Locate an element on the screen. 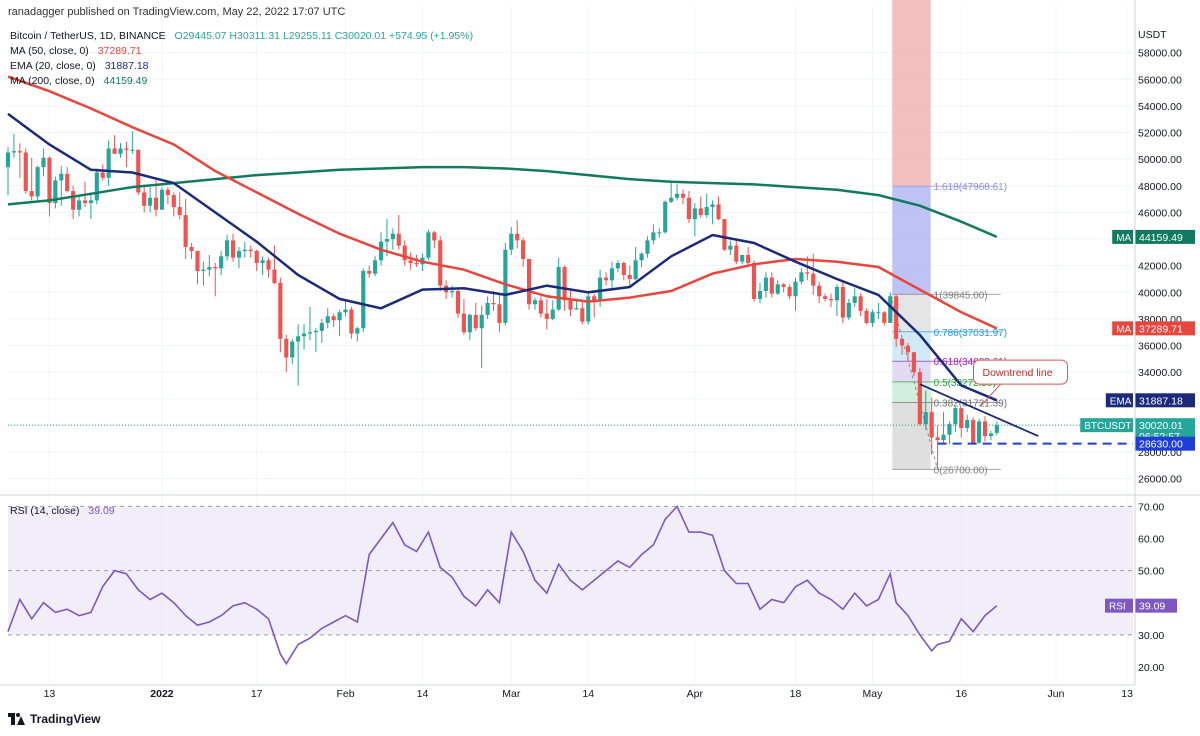  rsi-axis-tick: 70.00 is located at coordinates (1151, 507).